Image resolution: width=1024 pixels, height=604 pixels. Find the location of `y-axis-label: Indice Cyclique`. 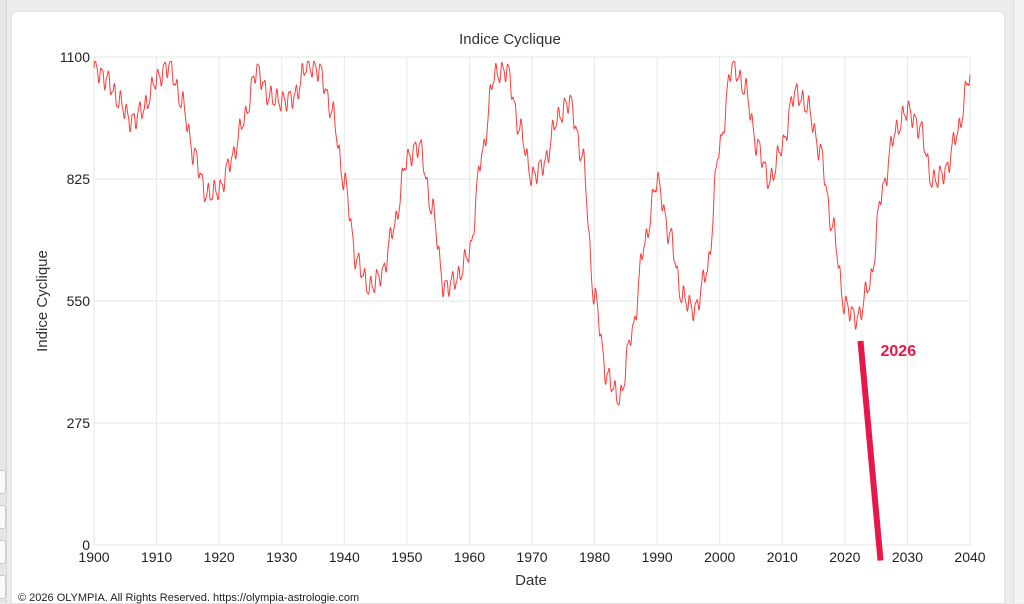

y-axis-label: Indice Cyclique is located at coordinates (42, 301).